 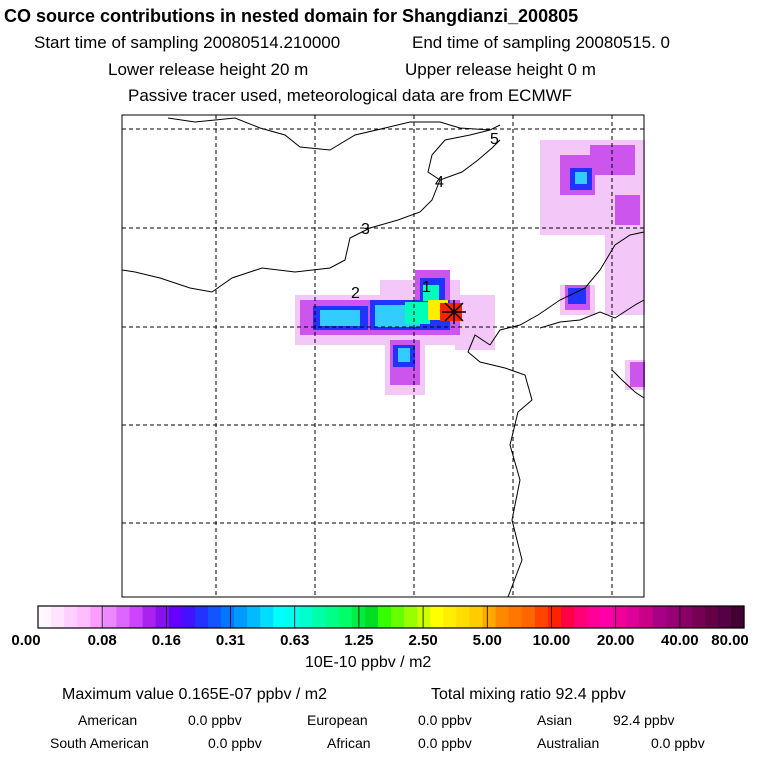 What do you see at coordinates (26, 640) in the screenshot?
I see `colorbar-tick-label: 0.00` at bounding box center [26, 640].